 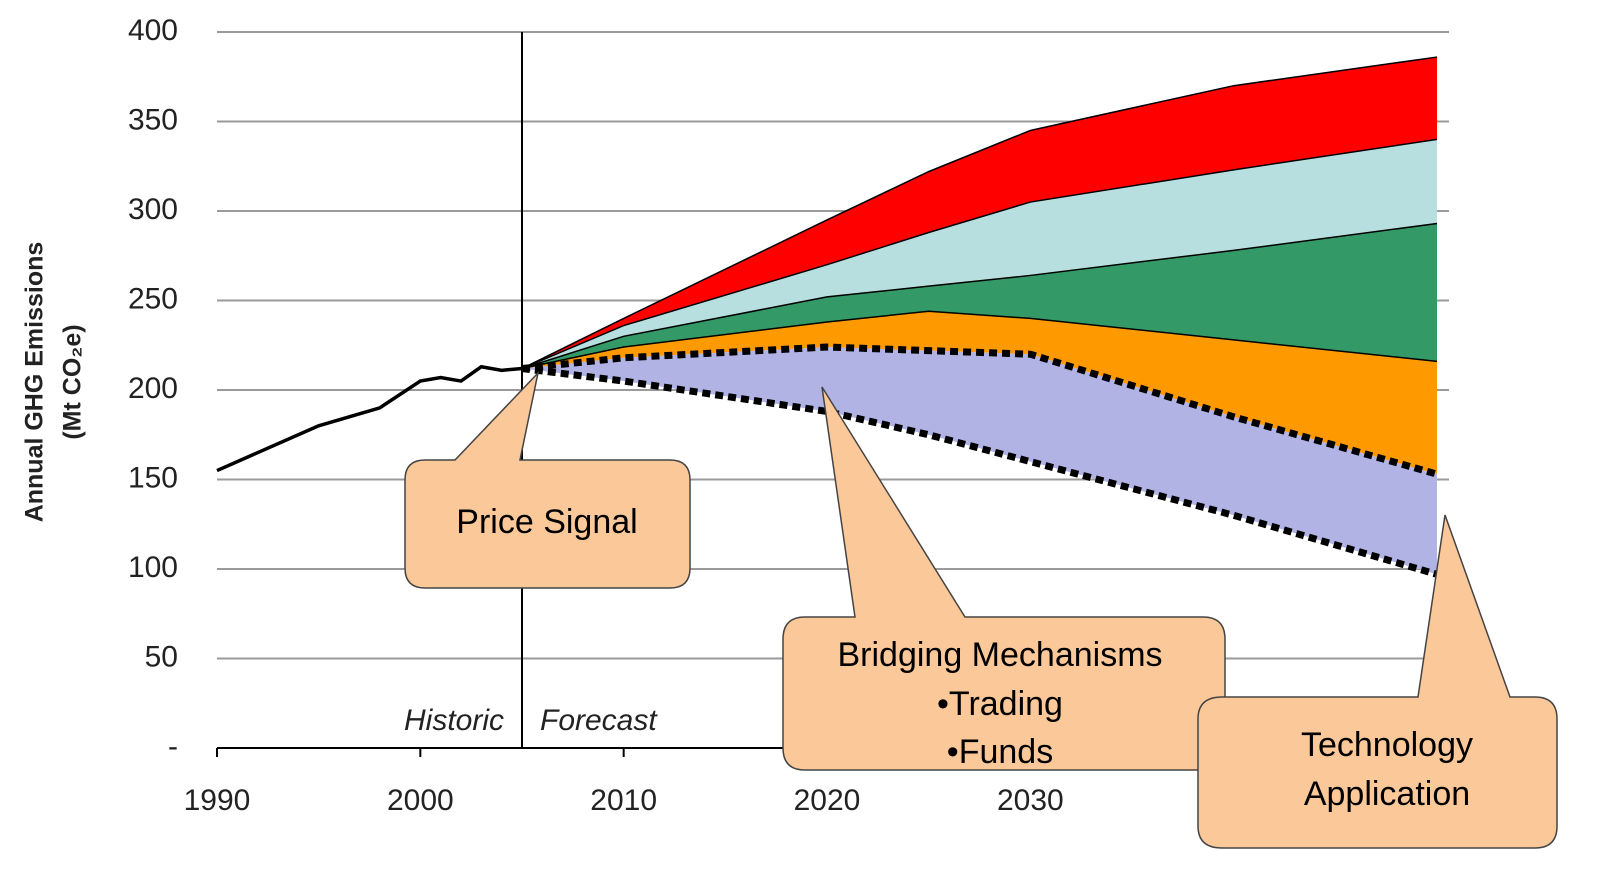 What do you see at coordinates (827, 800) in the screenshot?
I see `x-tick-label: 2020` at bounding box center [827, 800].